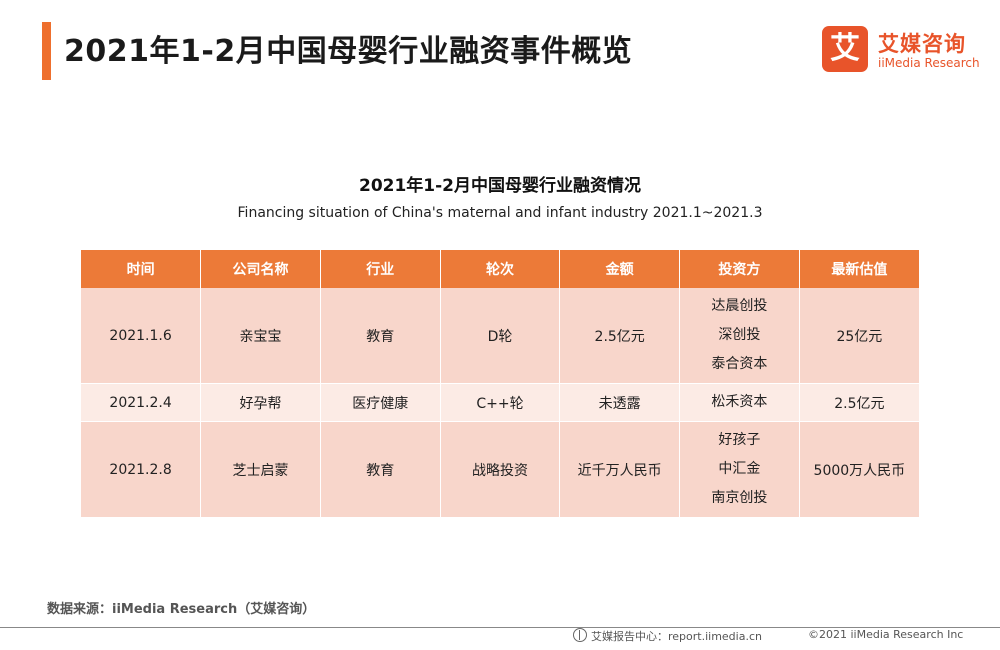  Describe the element at coordinates (620, 402) in the screenshot. I see `cell-amount: 未透露` at that location.